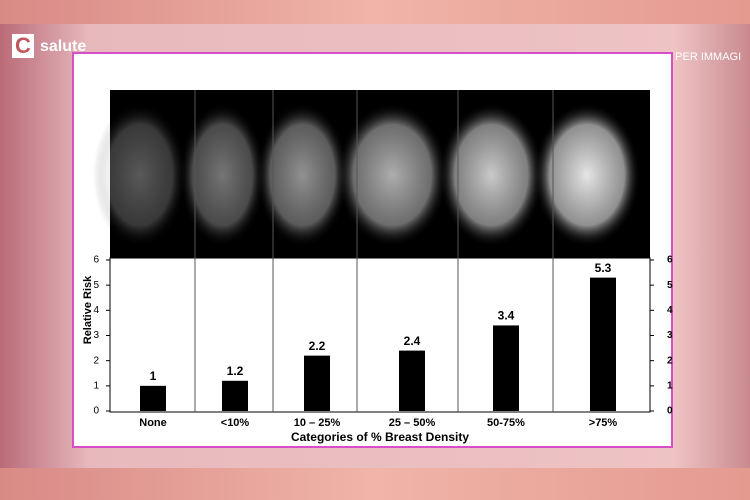 The image size is (750, 500). Describe the element at coordinates (96, 360) in the screenshot. I see `y-tick-label: 2` at that location.